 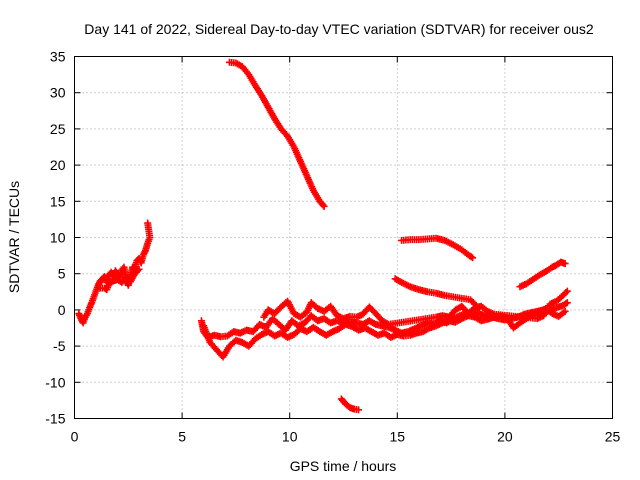 What do you see at coordinates (182, 437) in the screenshot?
I see `x-tick-label: 5` at bounding box center [182, 437].